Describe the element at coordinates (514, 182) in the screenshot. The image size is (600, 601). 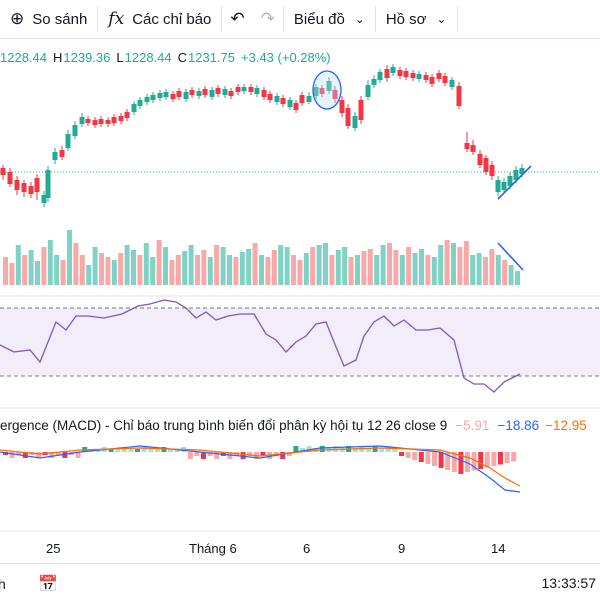
I see `trend-line` at that location.